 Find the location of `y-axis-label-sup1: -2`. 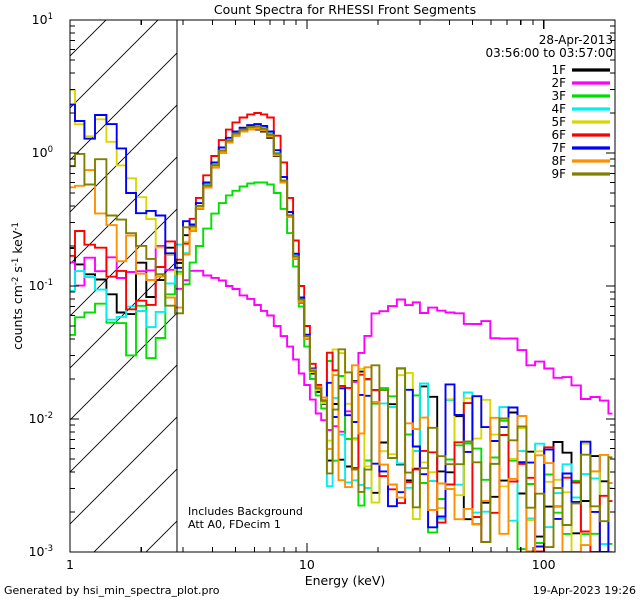

y-axis-label-sup1: -2 is located at coordinates (16, 281).